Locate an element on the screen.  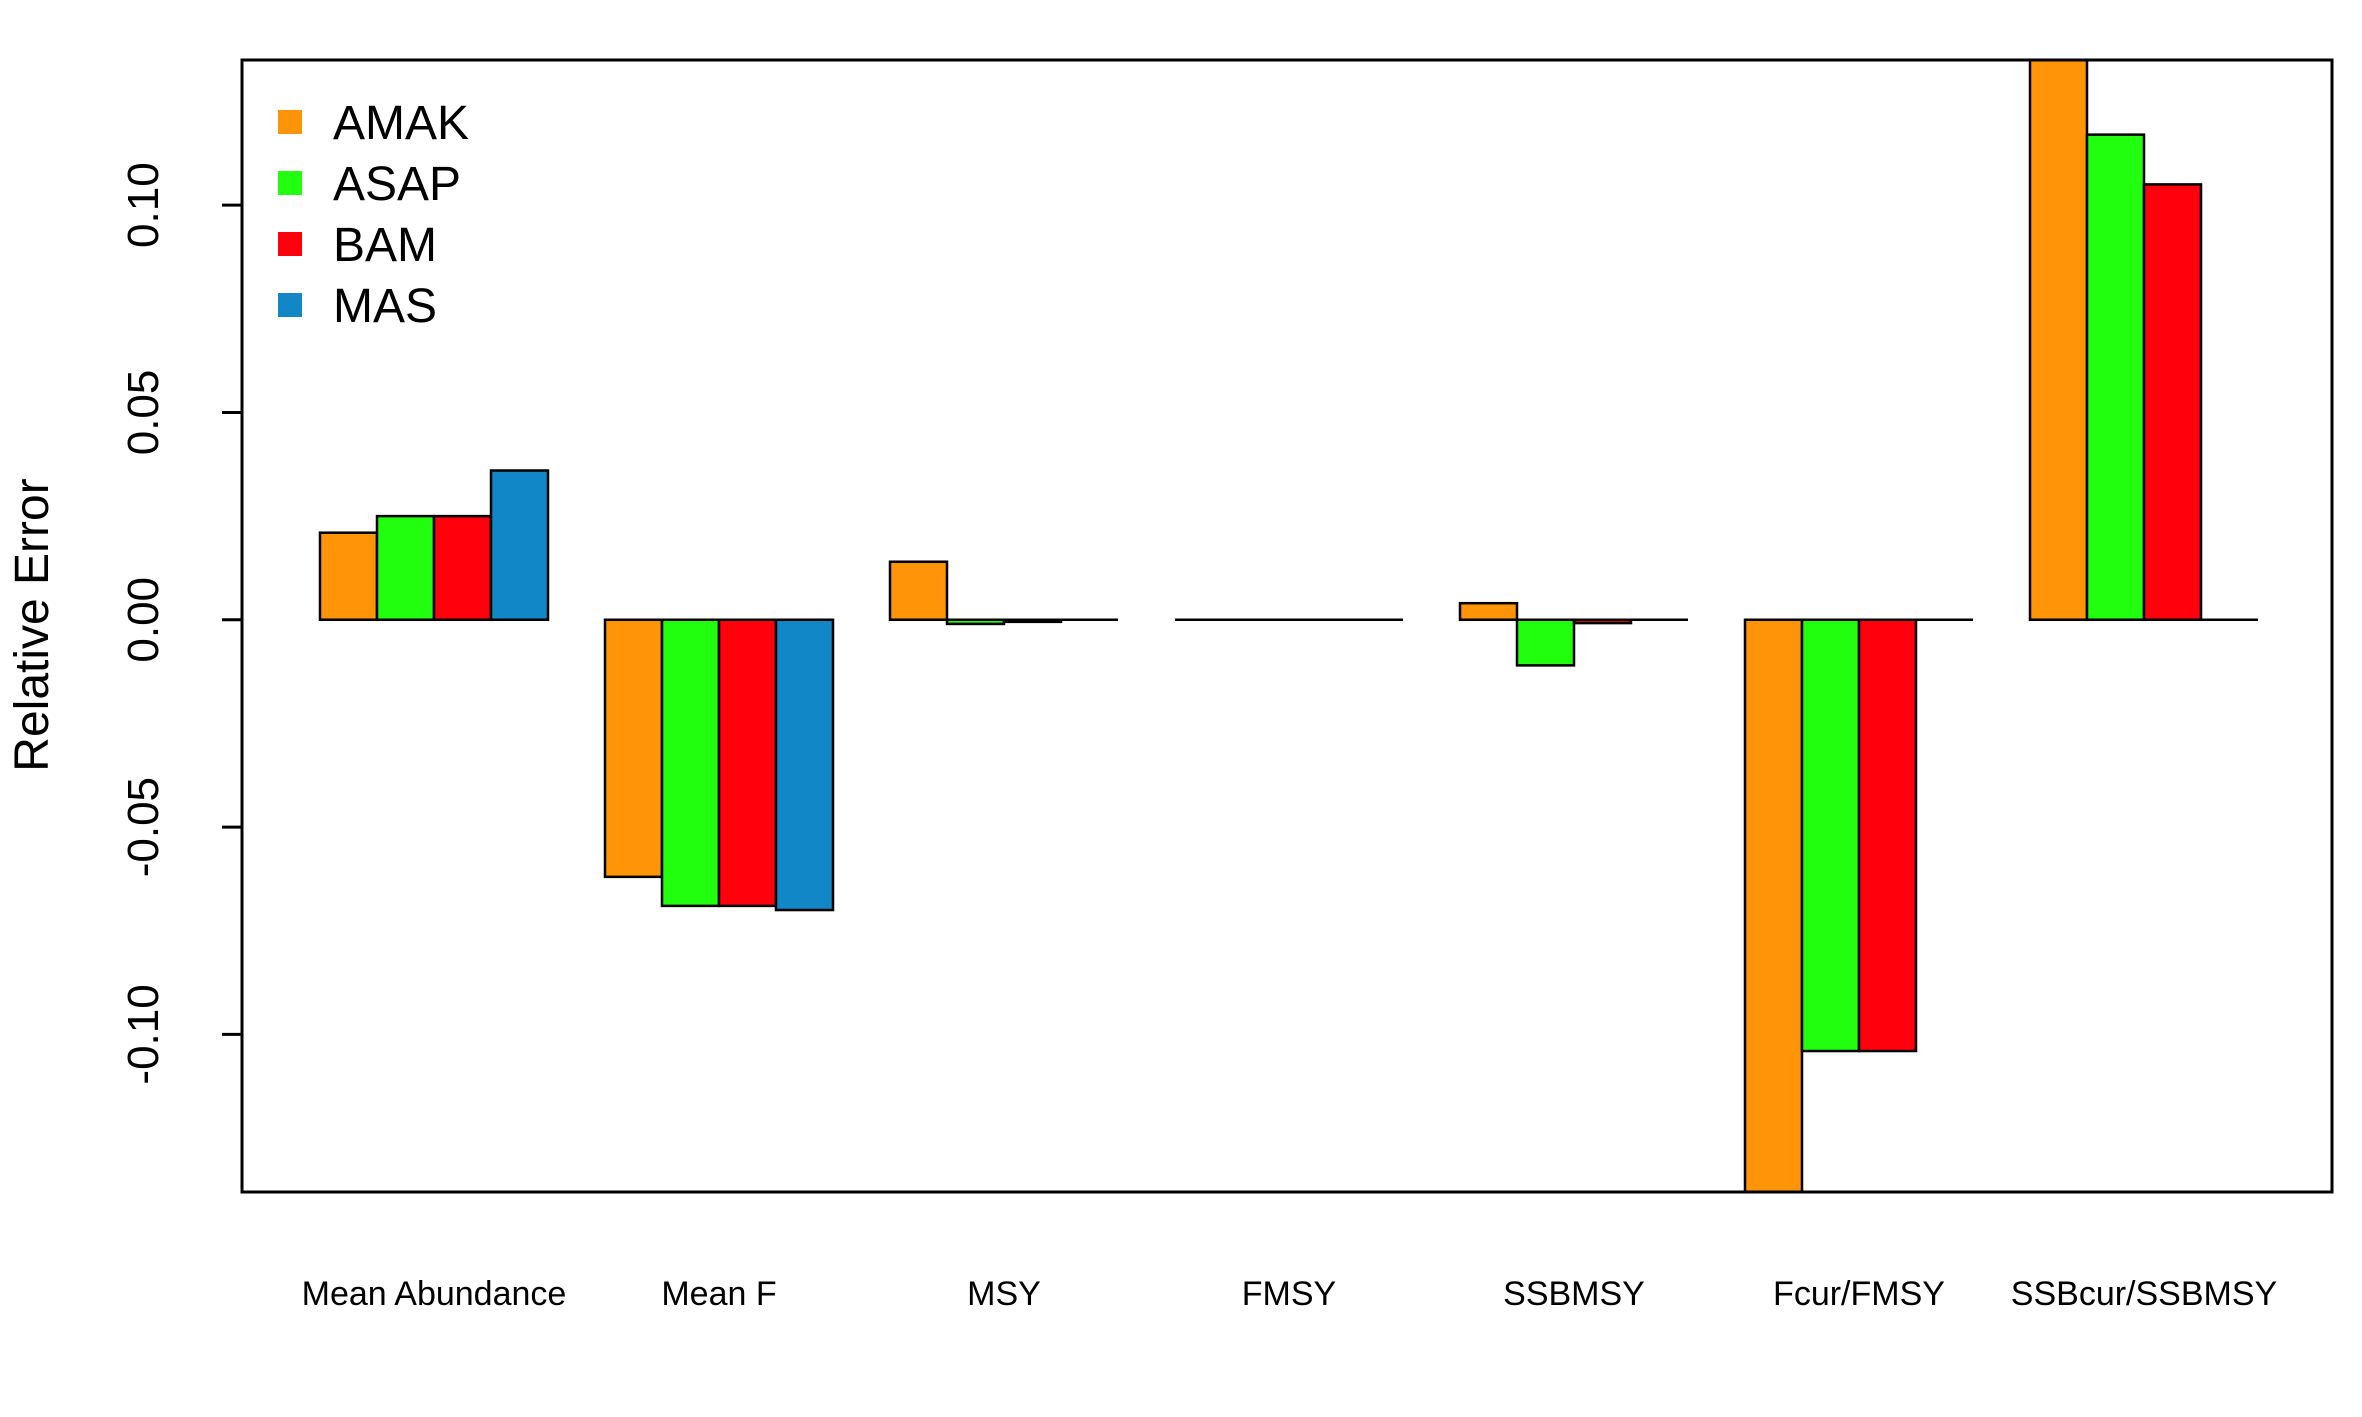
legend-label-mas: MAS is located at coordinates (385, 306).